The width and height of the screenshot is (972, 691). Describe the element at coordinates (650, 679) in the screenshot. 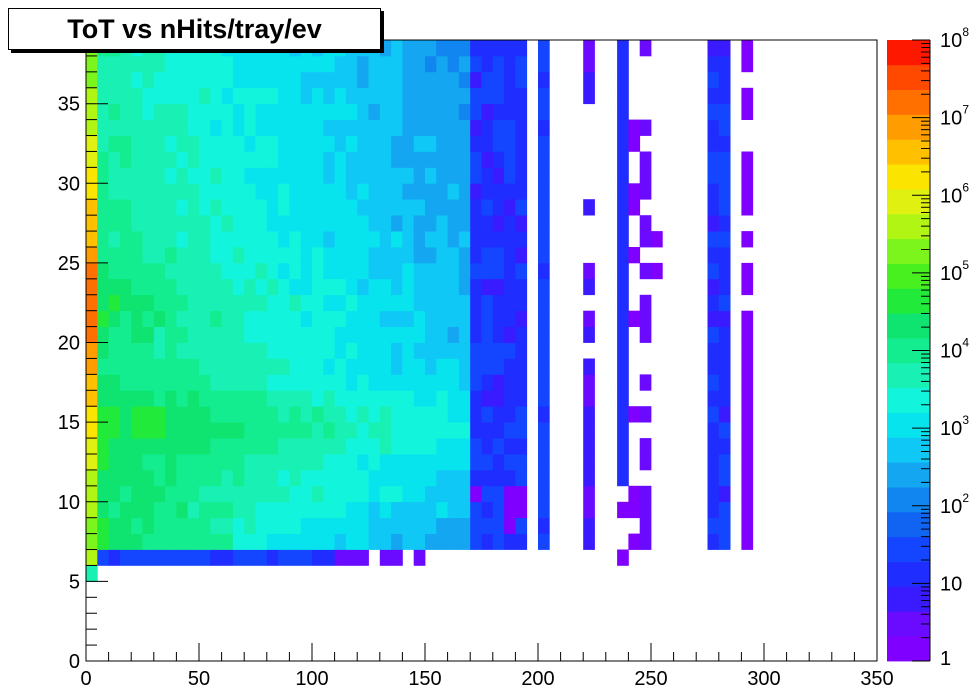

I see `x-tick-label: 250` at that location.